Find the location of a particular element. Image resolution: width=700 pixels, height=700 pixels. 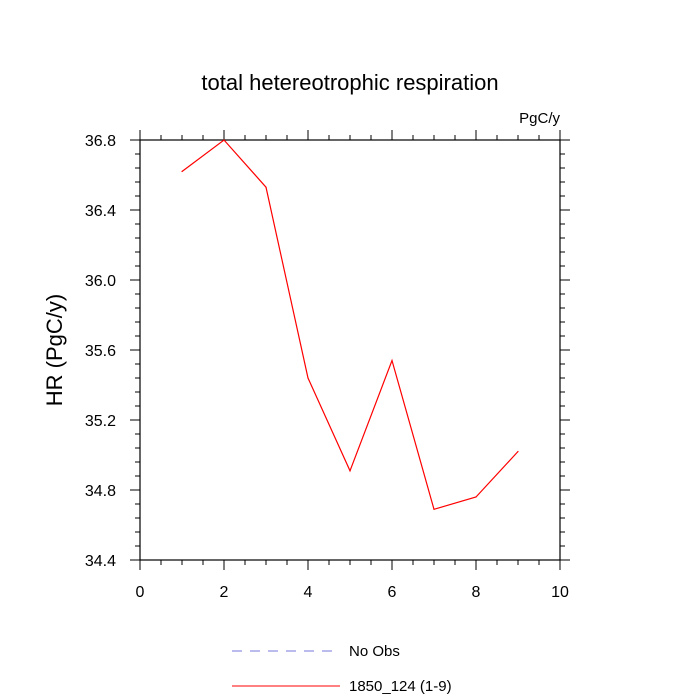

y-tick-label: 36.8 is located at coordinates (100, 141).